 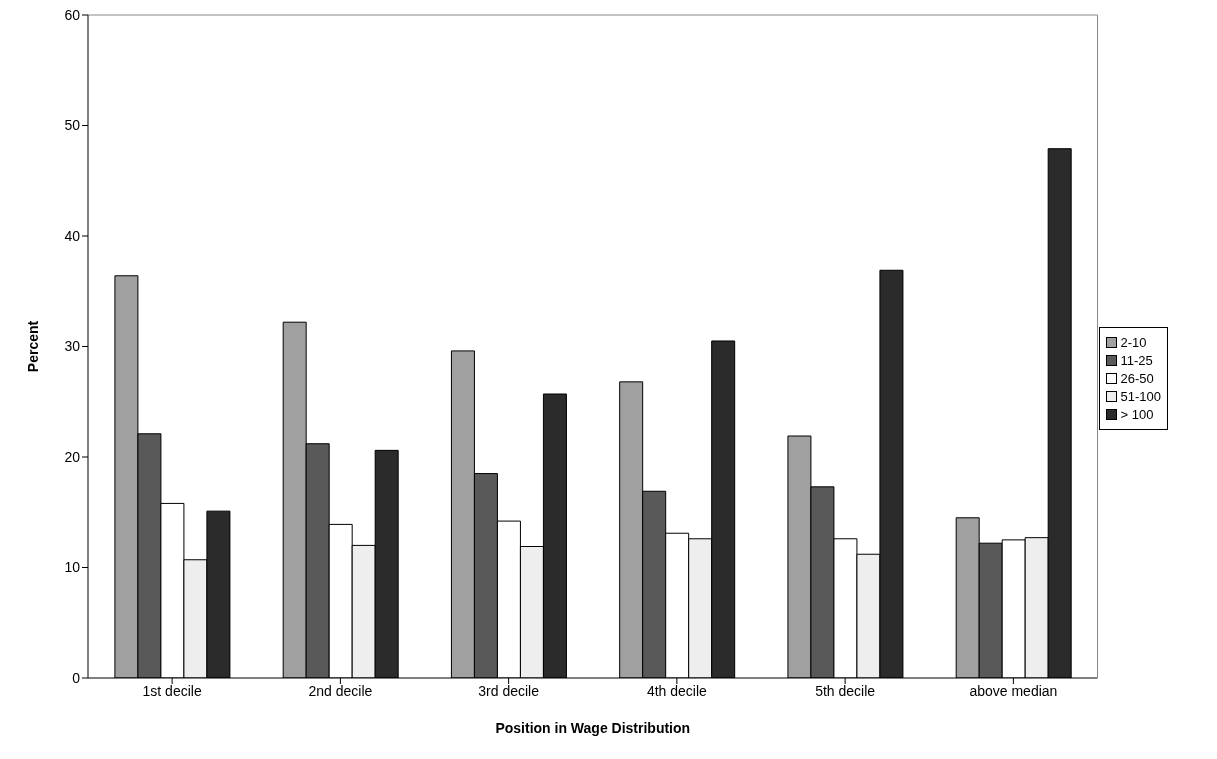 I want to click on x-tick-label: 2nd decile, so click(x=340, y=690).